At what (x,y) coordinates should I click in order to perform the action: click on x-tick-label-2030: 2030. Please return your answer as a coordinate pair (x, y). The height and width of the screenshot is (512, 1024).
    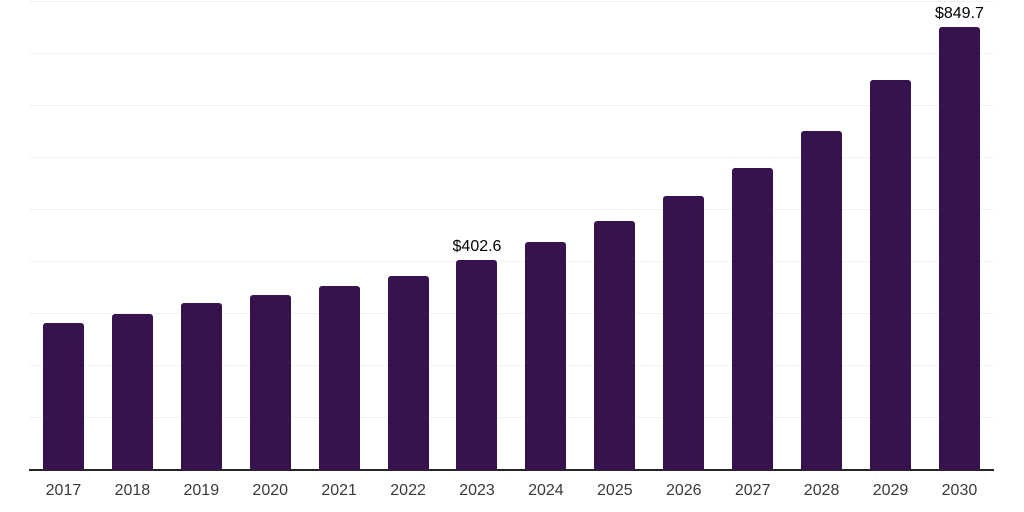
    Looking at the image, I should click on (959, 490).